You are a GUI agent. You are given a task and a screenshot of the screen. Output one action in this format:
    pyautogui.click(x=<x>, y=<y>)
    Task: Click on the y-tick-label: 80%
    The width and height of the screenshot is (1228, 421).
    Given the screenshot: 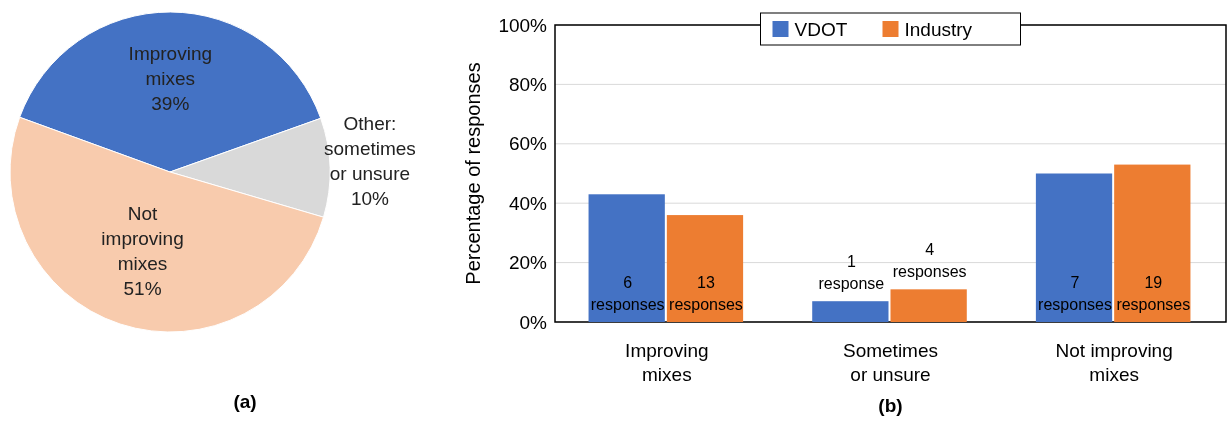 What is the action you would take?
    pyautogui.click(x=528, y=85)
    